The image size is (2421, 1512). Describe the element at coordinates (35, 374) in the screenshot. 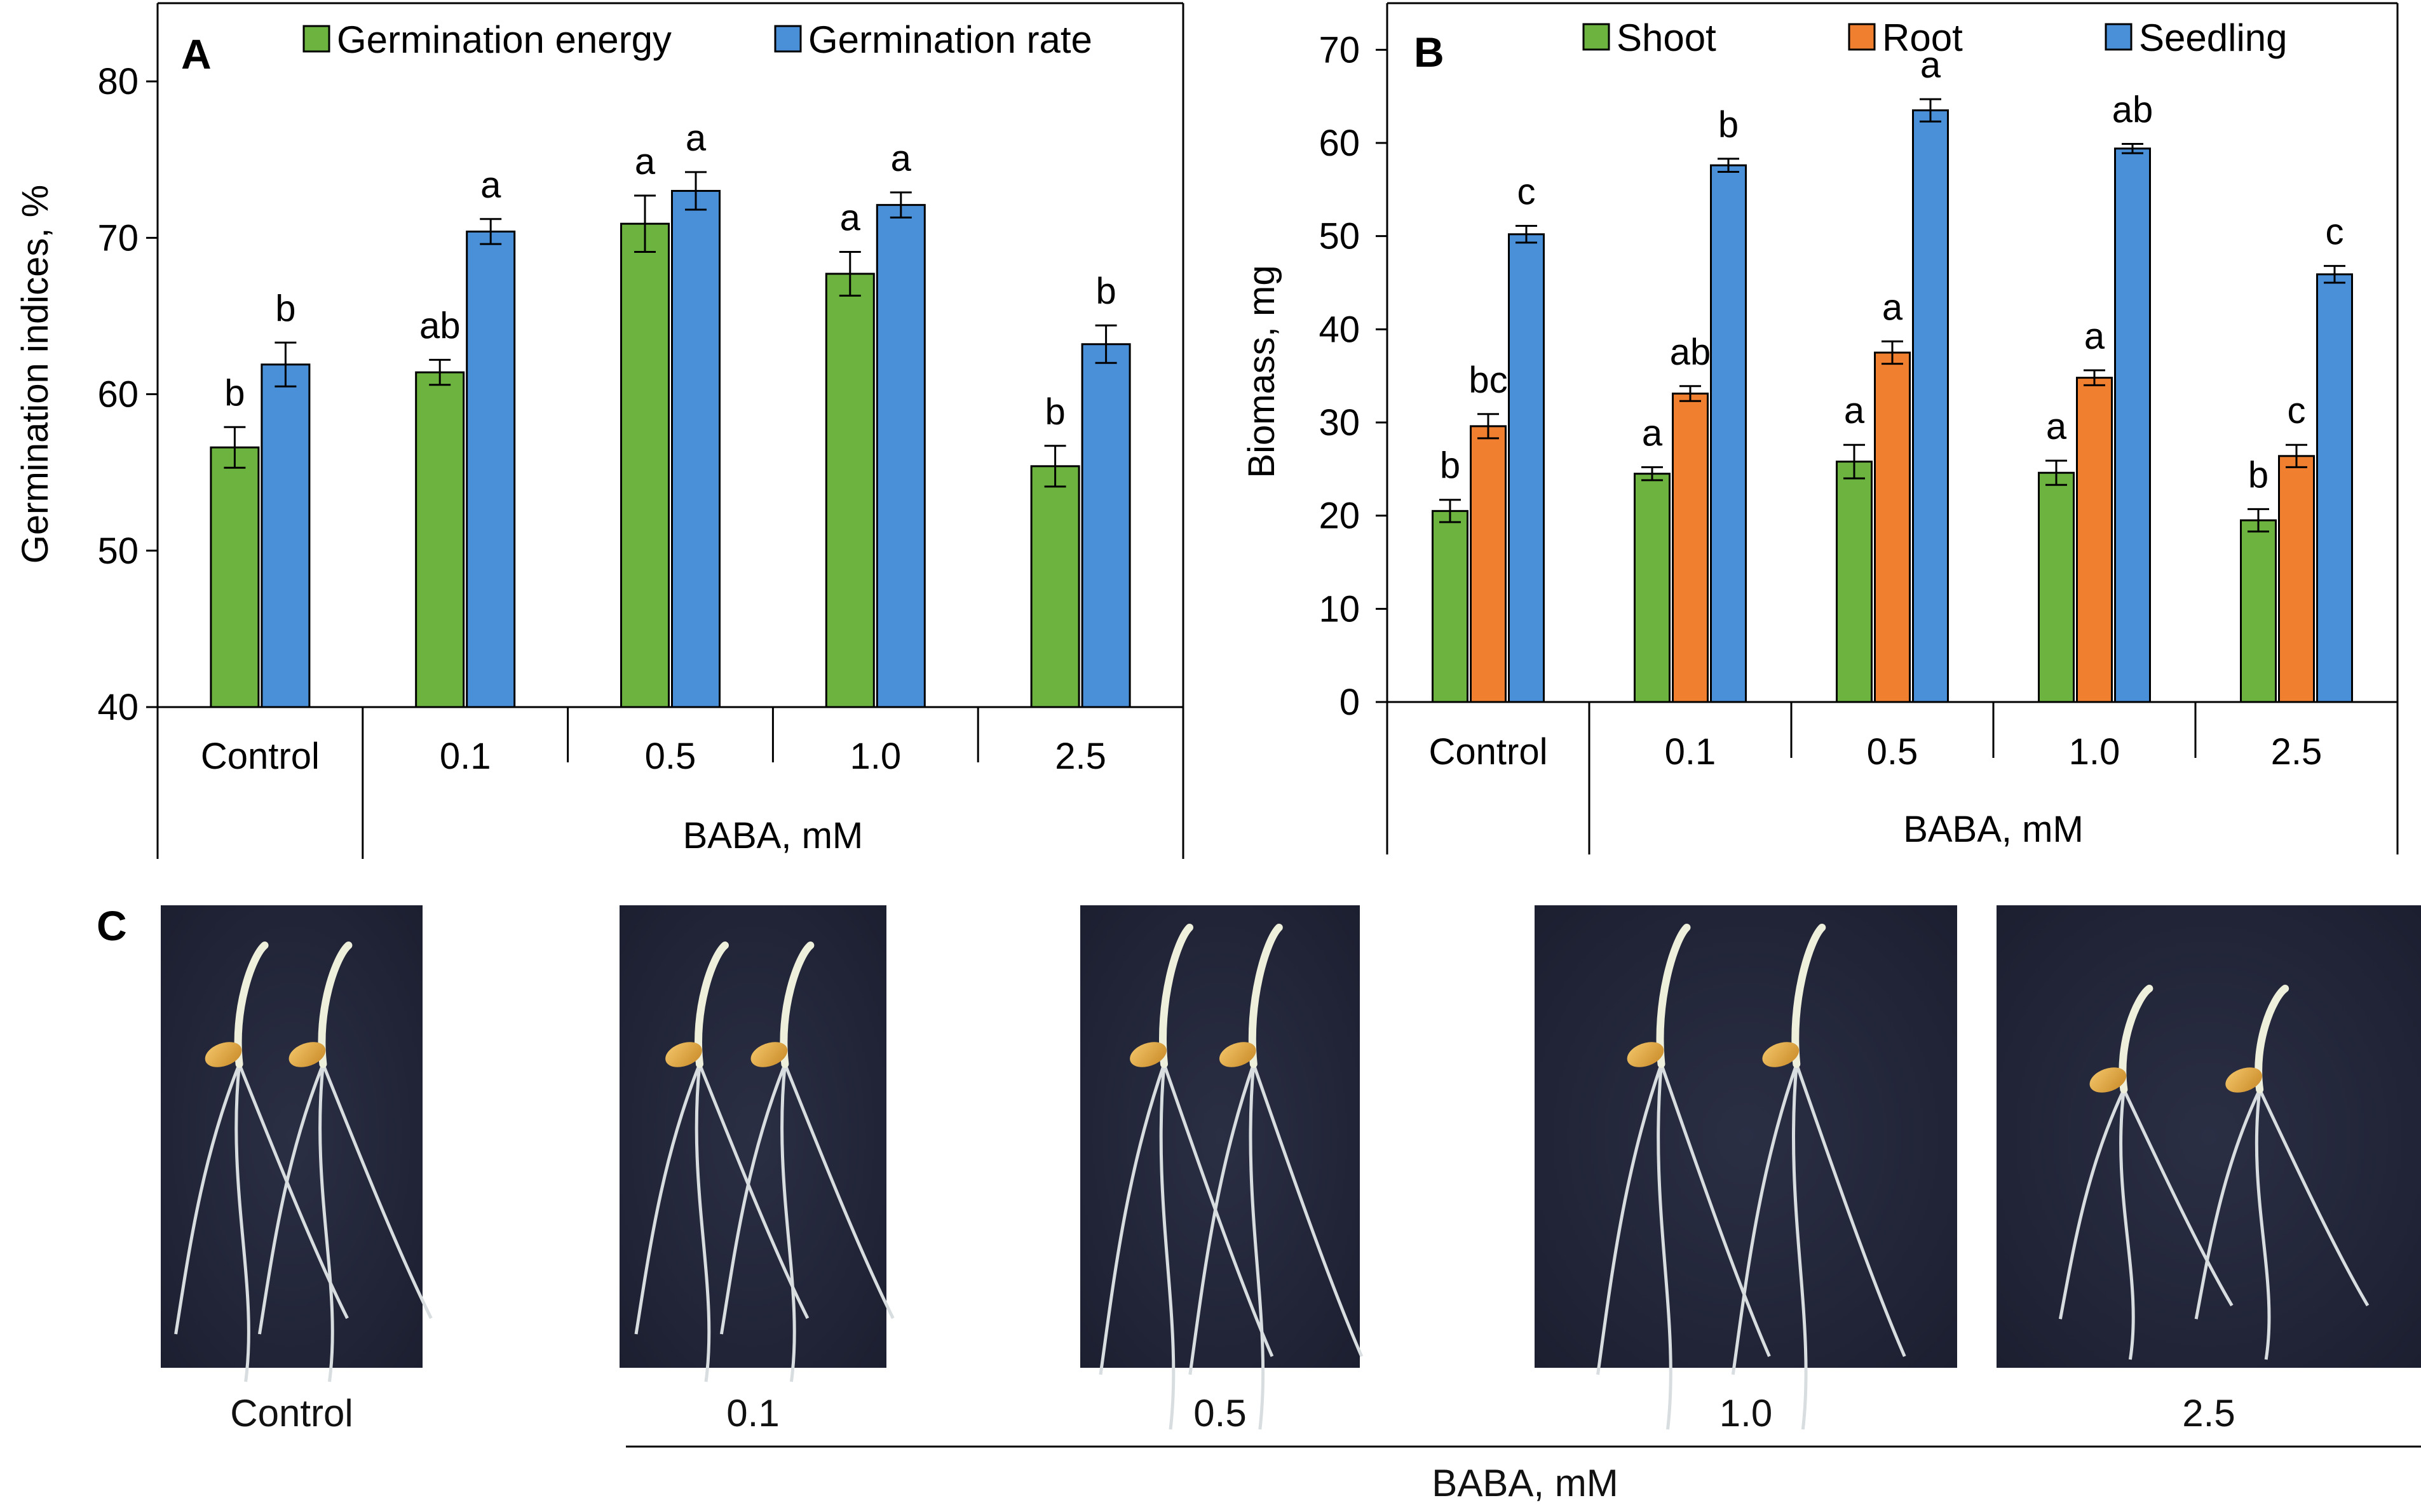

I see `y-axis-title: Germination indices, %` at that location.